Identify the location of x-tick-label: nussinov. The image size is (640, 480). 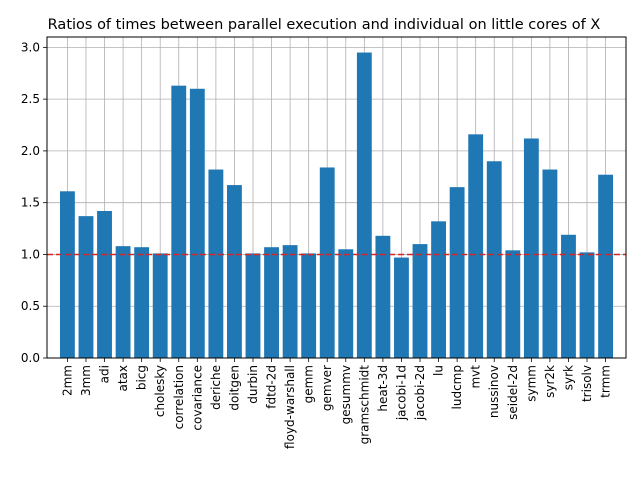
(494, 391).